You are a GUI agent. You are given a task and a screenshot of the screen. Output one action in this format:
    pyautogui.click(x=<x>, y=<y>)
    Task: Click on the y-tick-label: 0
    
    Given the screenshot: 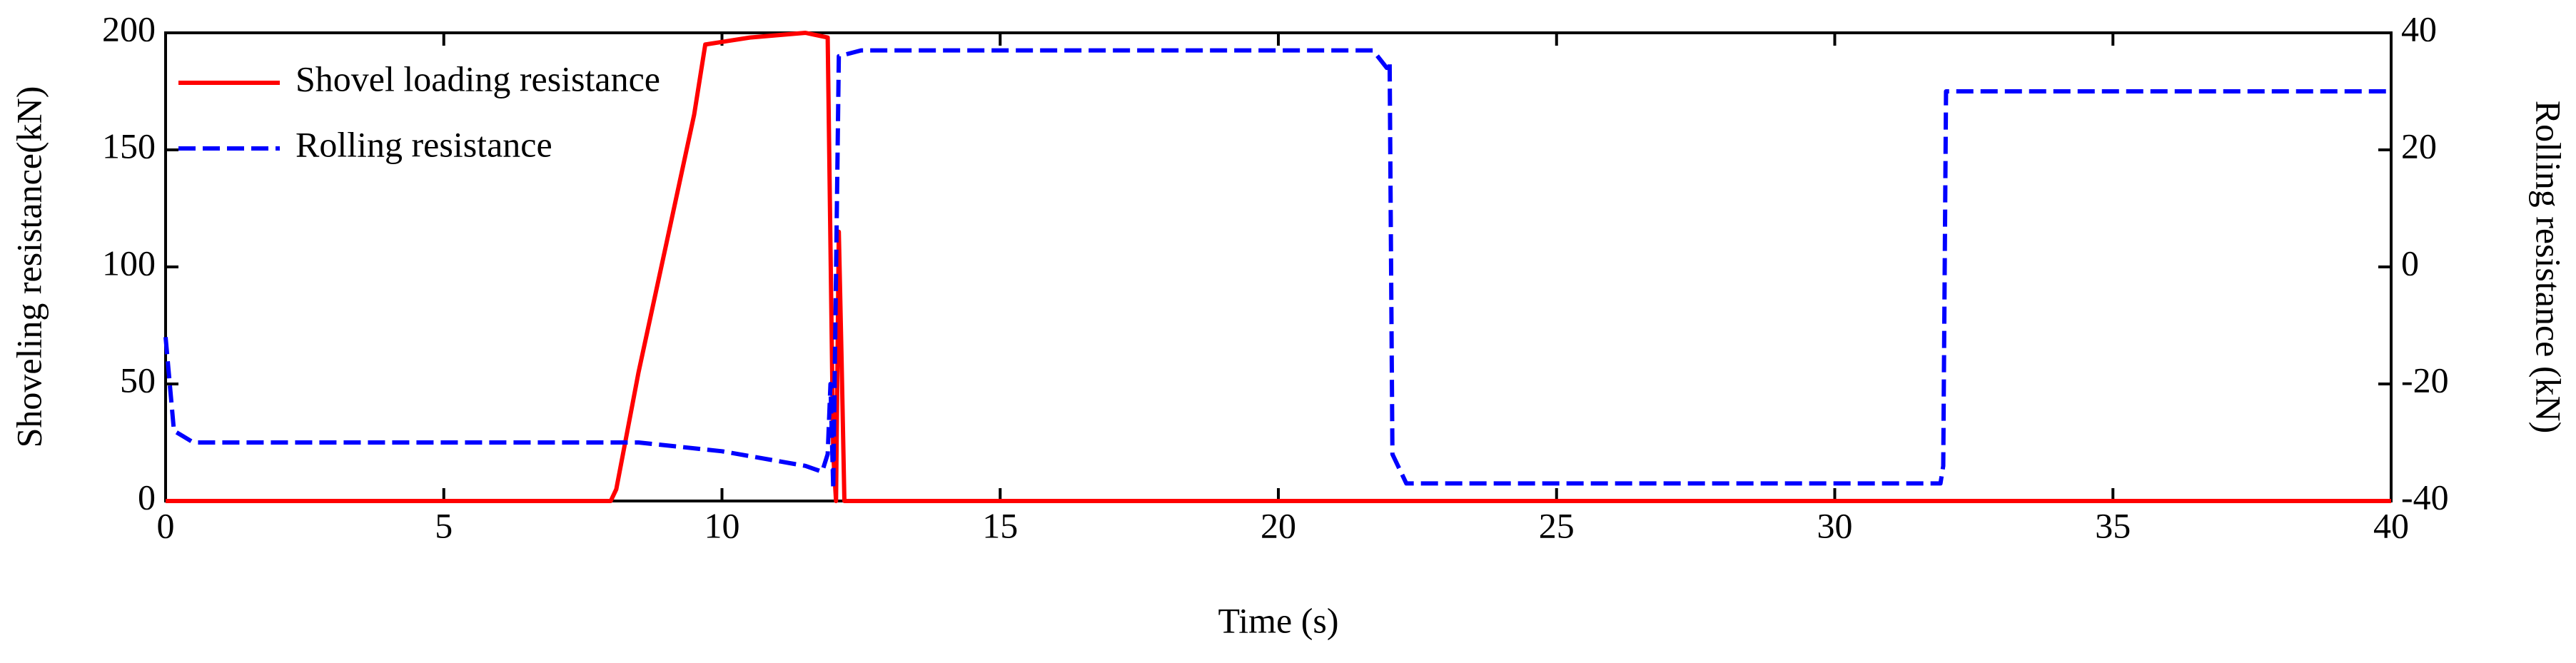 What is the action you would take?
    pyautogui.click(x=147, y=497)
    